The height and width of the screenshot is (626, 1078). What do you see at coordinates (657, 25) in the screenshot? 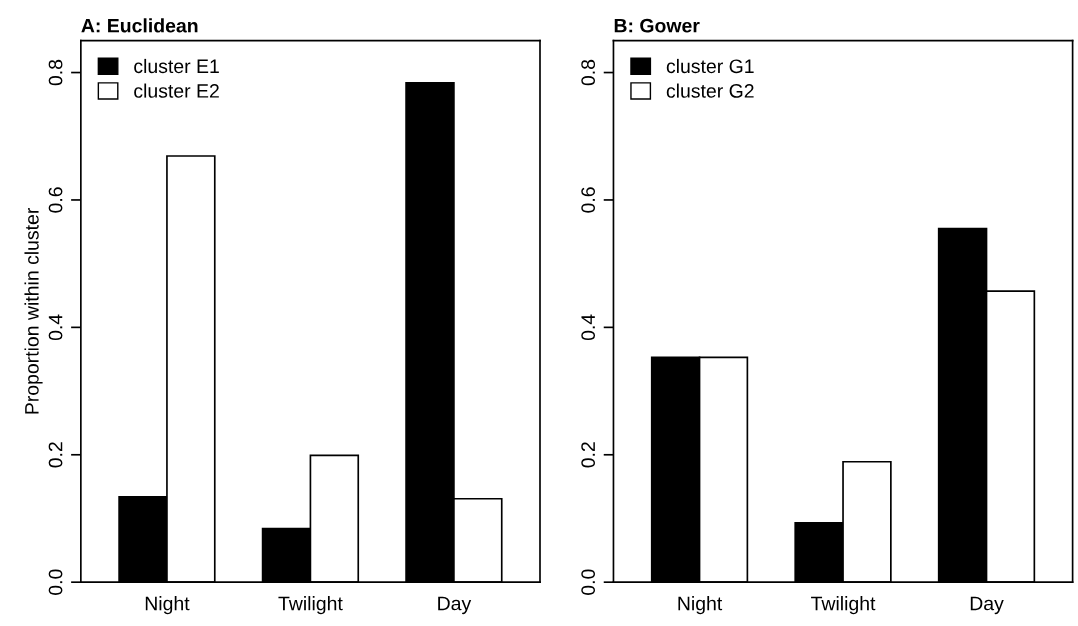
I see `chart-title: B: Gower` at bounding box center [657, 25].